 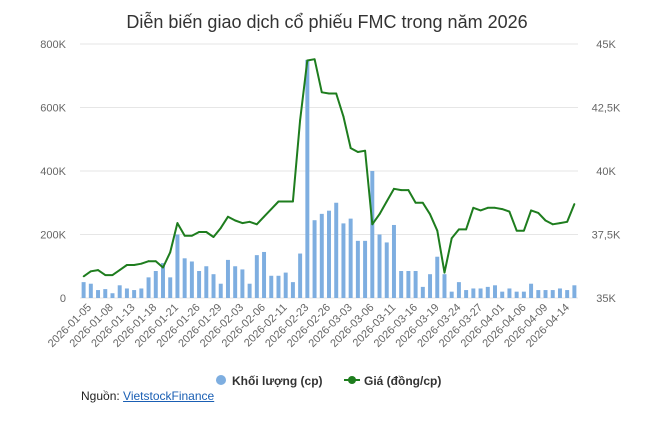 I want to click on left-axis-tick-label: 400K, so click(x=53, y=172).